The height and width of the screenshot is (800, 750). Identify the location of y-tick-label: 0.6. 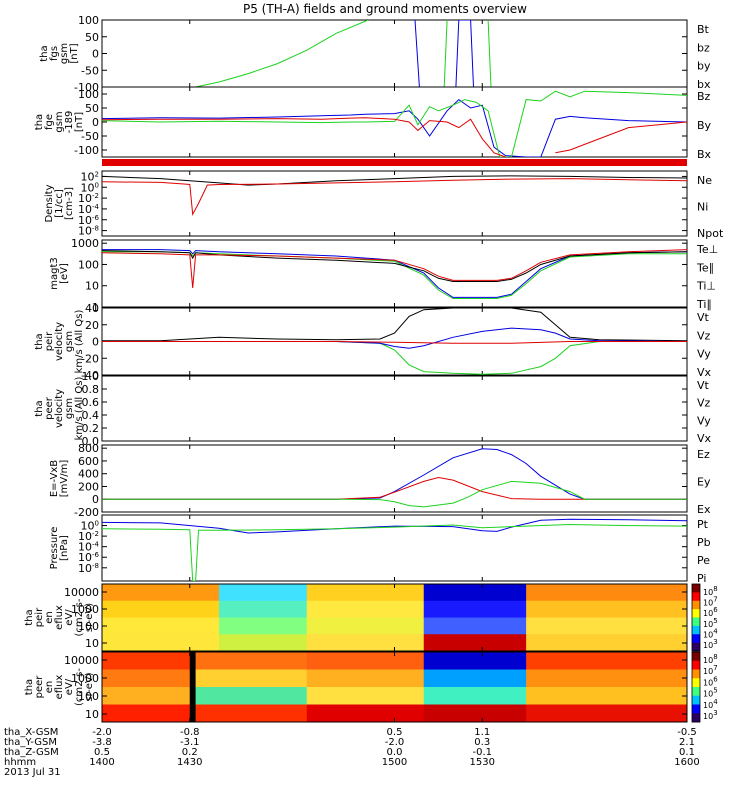
(91, 402).